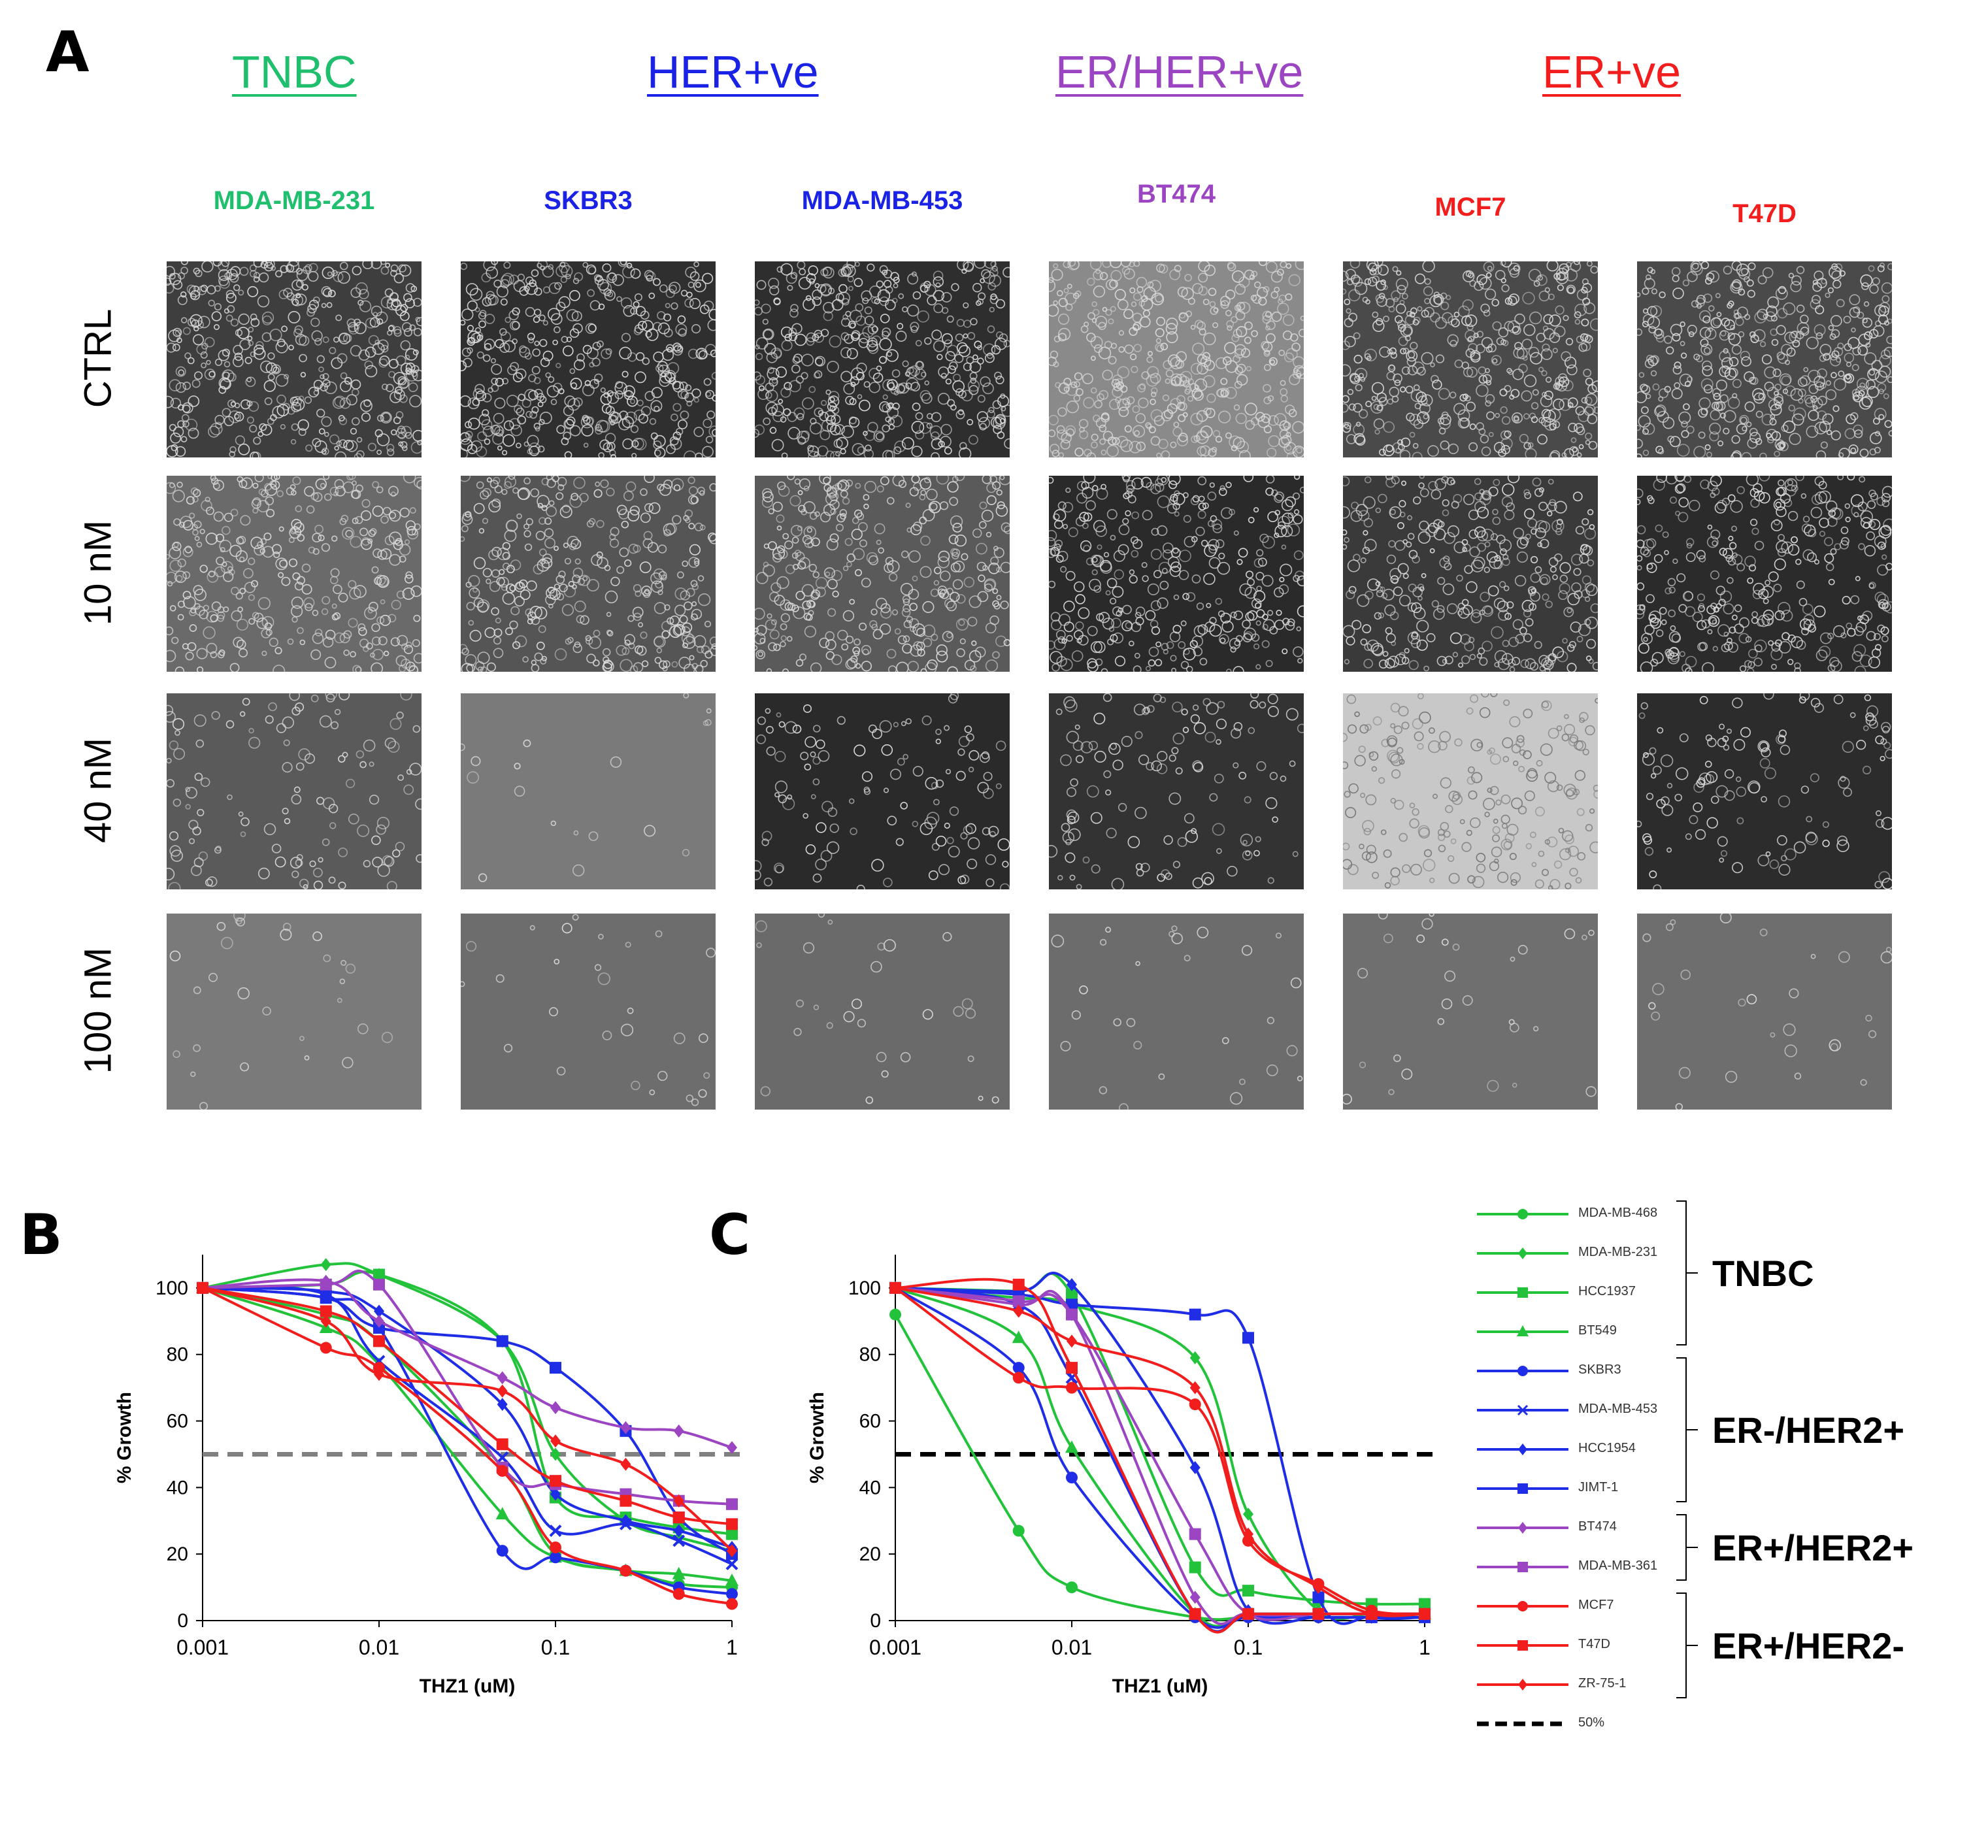 The height and width of the screenshot is (1848, 1988). I want to click on cell-line-label: MDA-MB-231, so click(294, 200).